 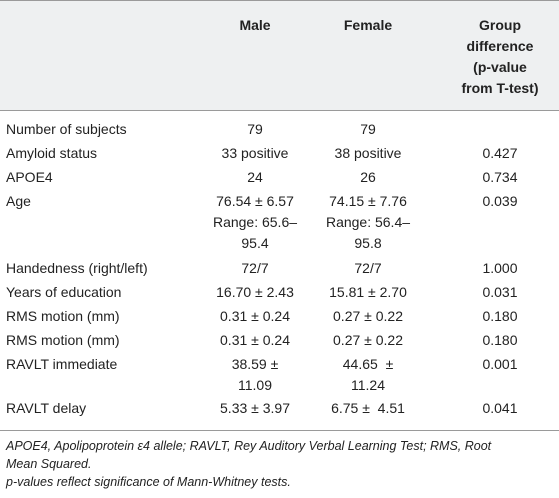 I want to click on cell-female-line3: 95.8, so click(x=368, y=243).